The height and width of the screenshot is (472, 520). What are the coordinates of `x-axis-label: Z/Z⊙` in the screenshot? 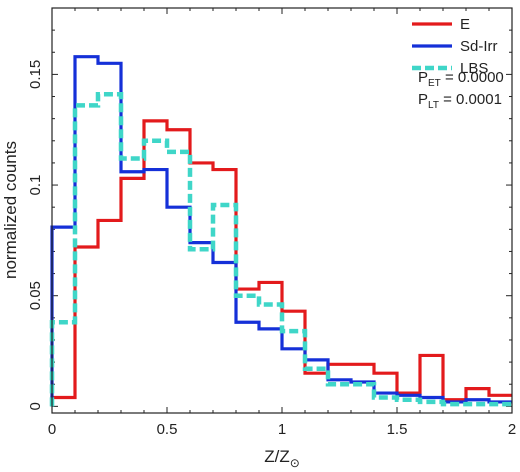 It's located at (282, 458).